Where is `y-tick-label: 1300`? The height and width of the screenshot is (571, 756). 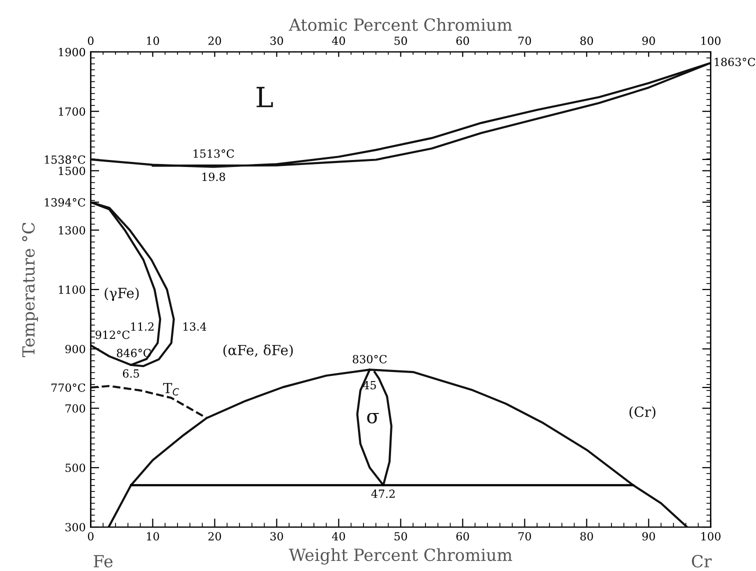
y-tick-label: 1300 is located at coordinates (72, 230).